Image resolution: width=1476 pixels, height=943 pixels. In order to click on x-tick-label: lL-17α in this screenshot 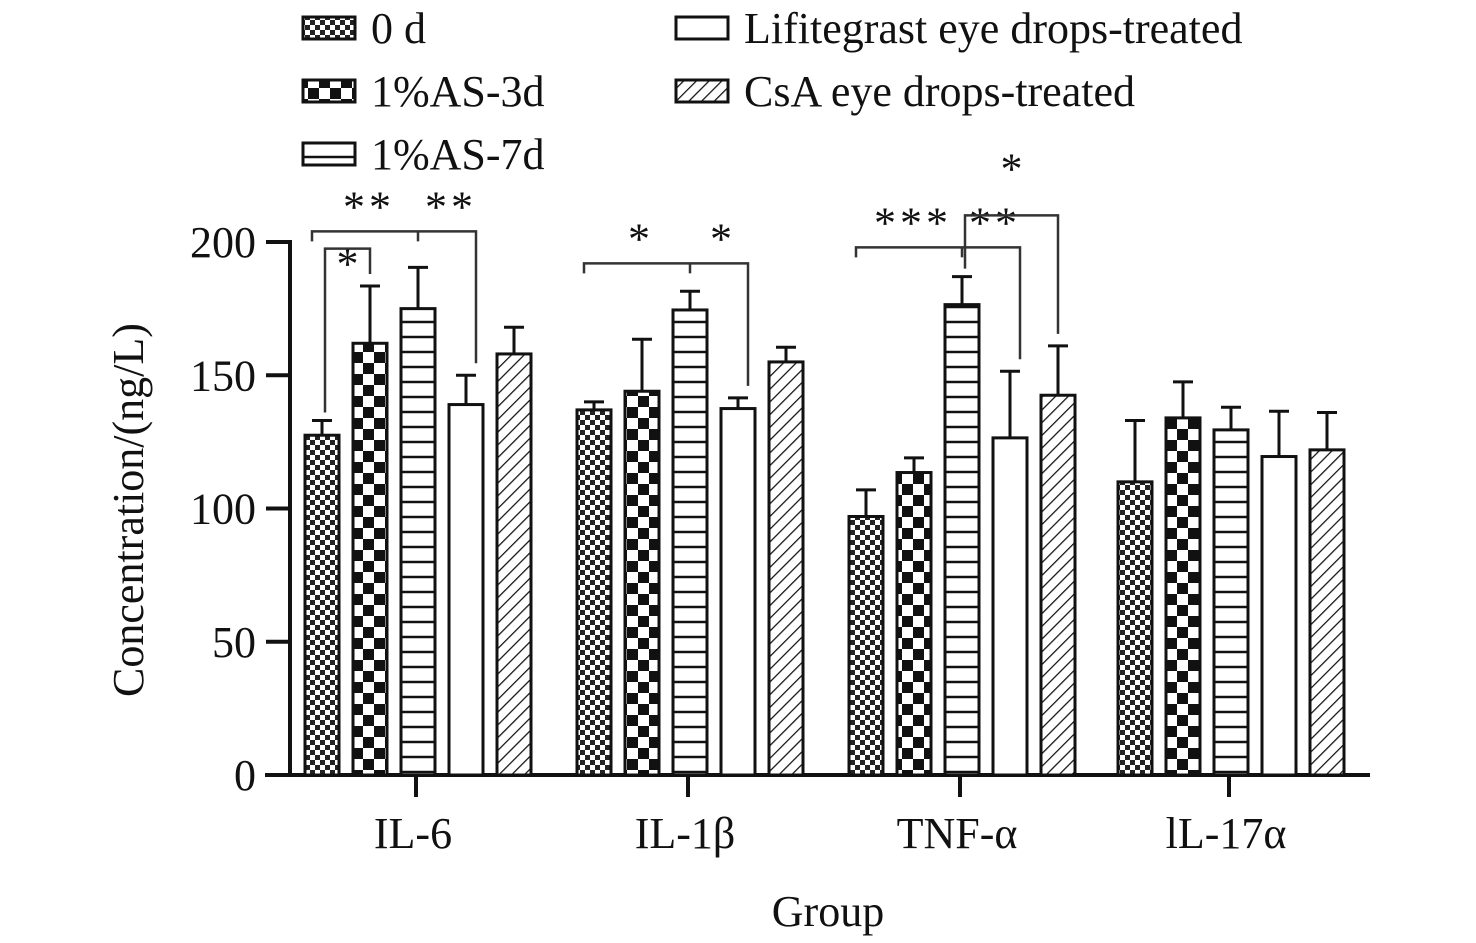, I will do `click(1226, 833)`.